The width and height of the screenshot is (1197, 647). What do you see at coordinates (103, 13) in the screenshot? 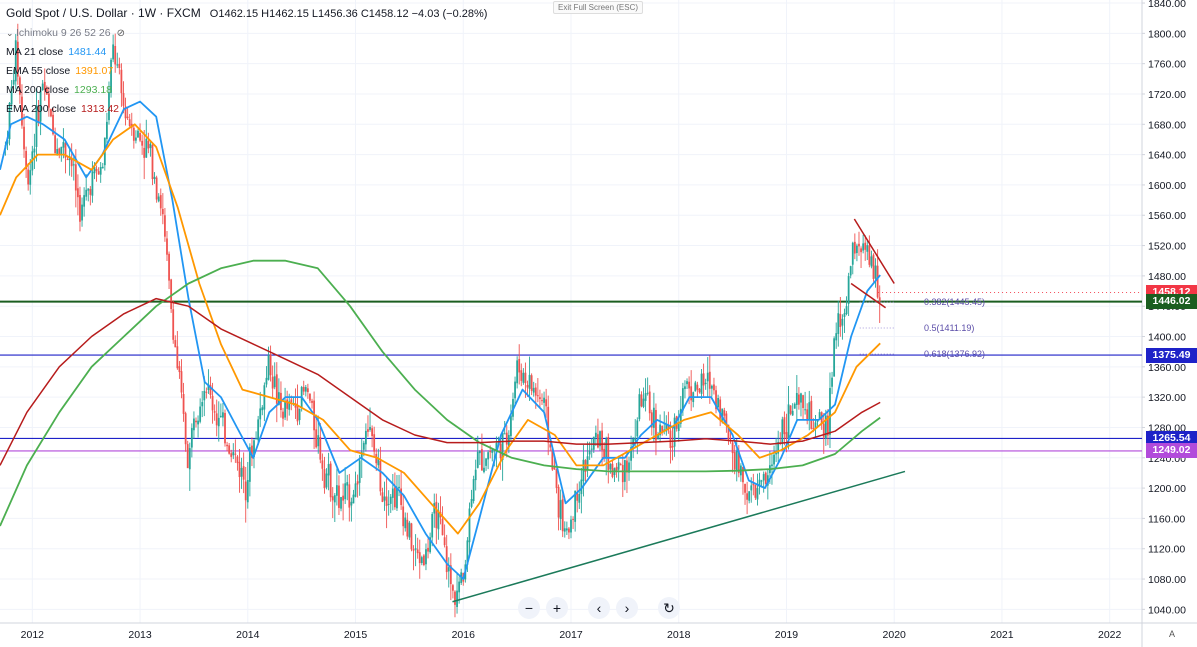
I see `symbol-title: Gold Spot / U.S. Dollar · 1W · FXCM` at bounding box center [103, 13].